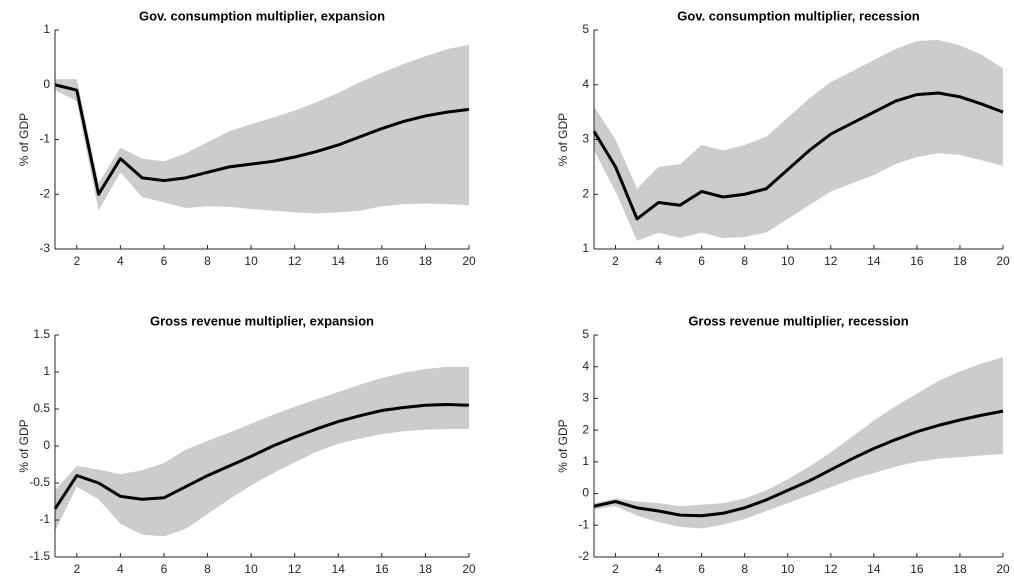 The image size is (1014, 580). Describe the element at coordinates (262, 320) in the screenshot. I see `chart-title: Gross revenue multiplier, expansion` at that location.